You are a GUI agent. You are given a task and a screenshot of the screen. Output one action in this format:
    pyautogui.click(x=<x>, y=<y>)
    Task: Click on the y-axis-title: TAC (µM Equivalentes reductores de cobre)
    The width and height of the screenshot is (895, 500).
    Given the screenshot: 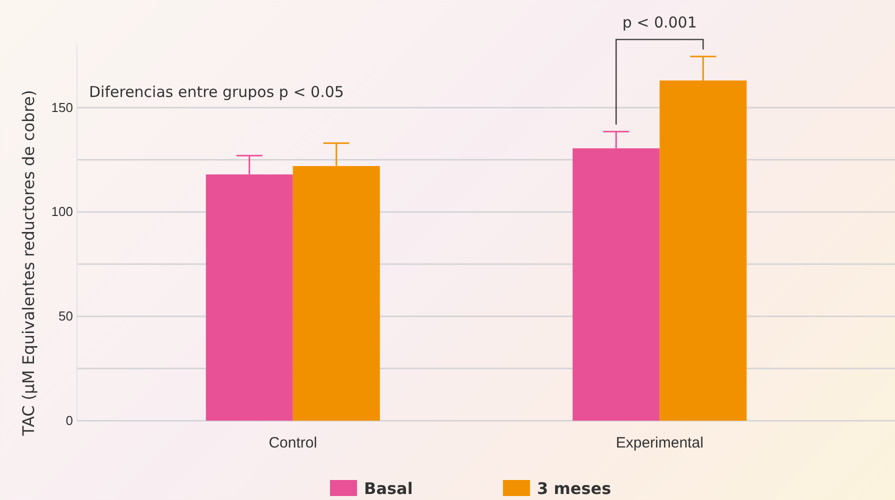 What is the action you would take?
    pyautogui.click(x=28, y=263)
    